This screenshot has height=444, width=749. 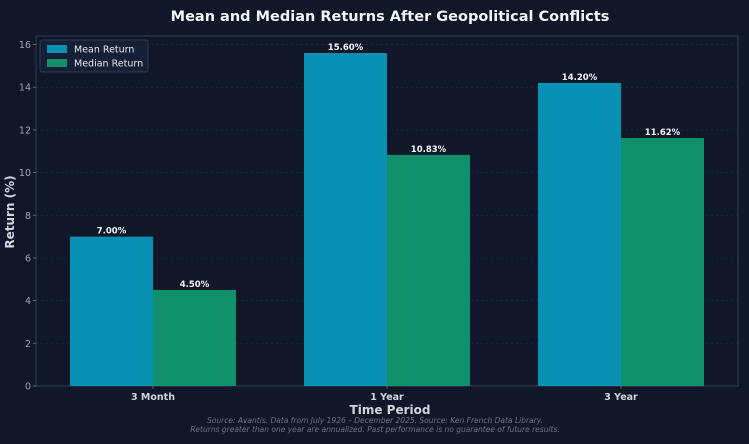 I want to click on bar-value-label: 15.60%, so click(x=346, y=48).